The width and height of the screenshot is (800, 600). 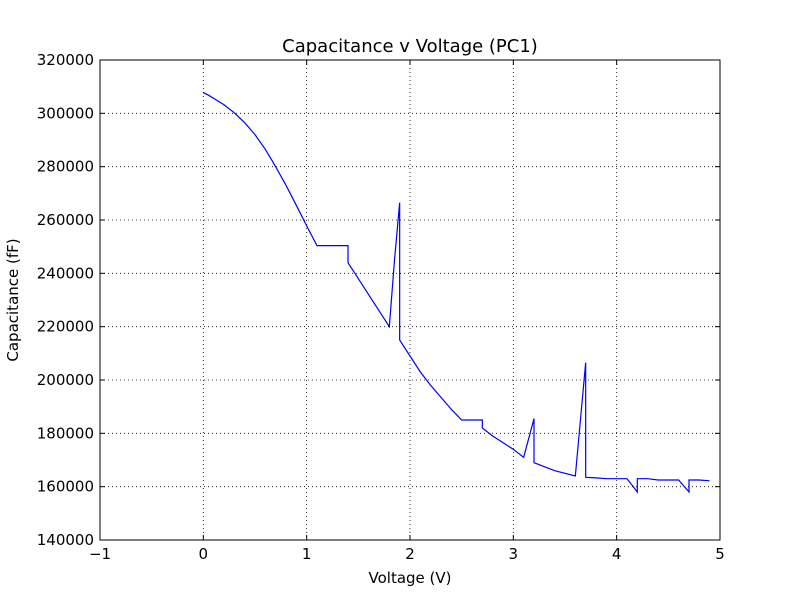 I want to click on chart-title: Capacitance v Voltage (PC1), so click(x=410, y=46).